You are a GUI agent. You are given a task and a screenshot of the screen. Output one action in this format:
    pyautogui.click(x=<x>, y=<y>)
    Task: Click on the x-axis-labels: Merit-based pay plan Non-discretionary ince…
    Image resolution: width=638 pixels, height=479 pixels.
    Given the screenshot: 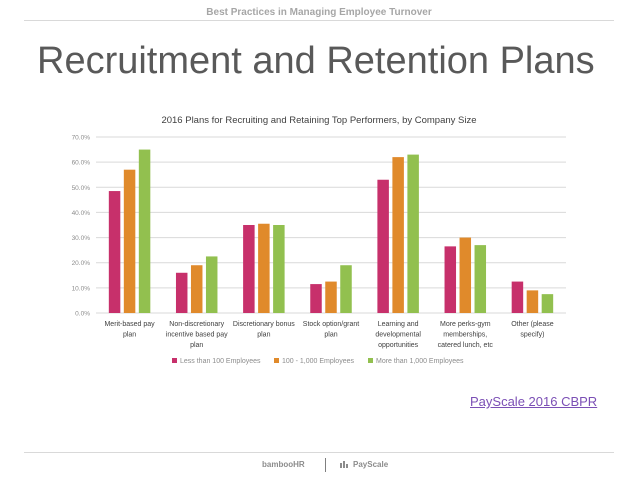 What is the action you would take?
    pyautogui.click(x=328, y=335)
    